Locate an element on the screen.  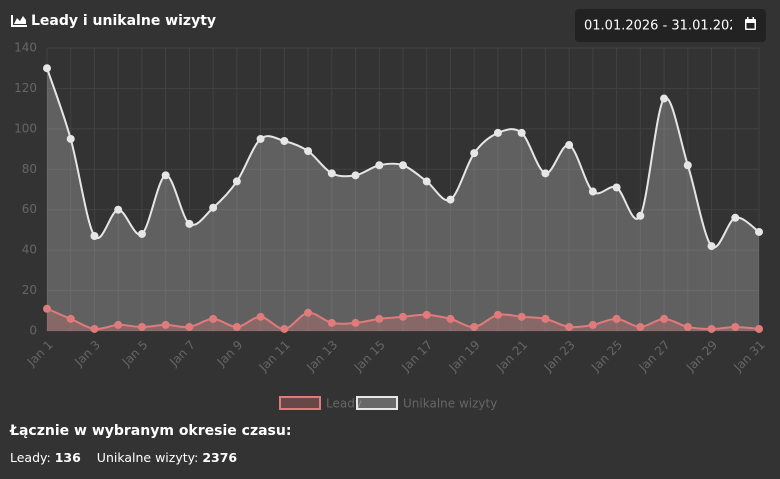
date-clip: 01.01.2026 - 31.01.2026 is located at coordinates (665, 26).